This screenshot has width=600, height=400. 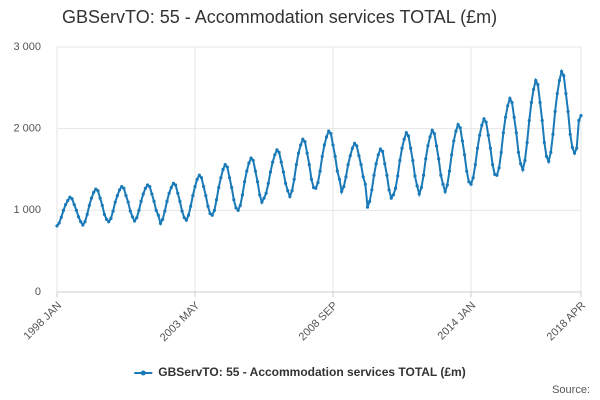 I want to click on x-tick-label: 2018 APR, so click(x=567, y=322).